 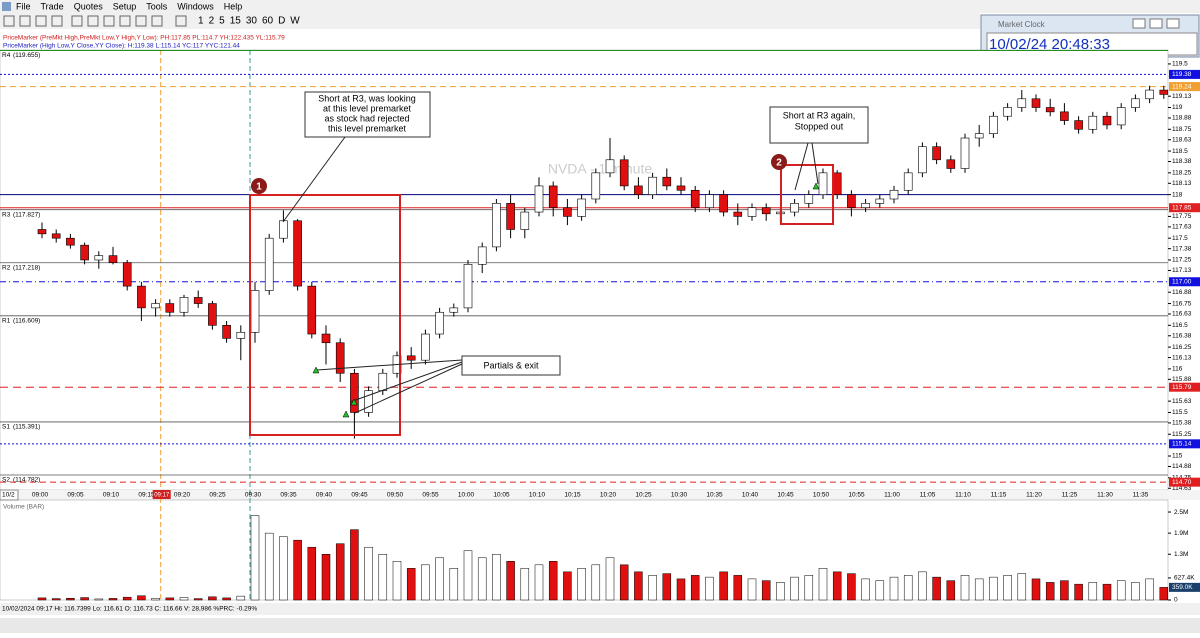 What do you see at coordinates (195, 6) in the screenshot?
I see `menu-item: Windows` at bounding box center [195, 6].